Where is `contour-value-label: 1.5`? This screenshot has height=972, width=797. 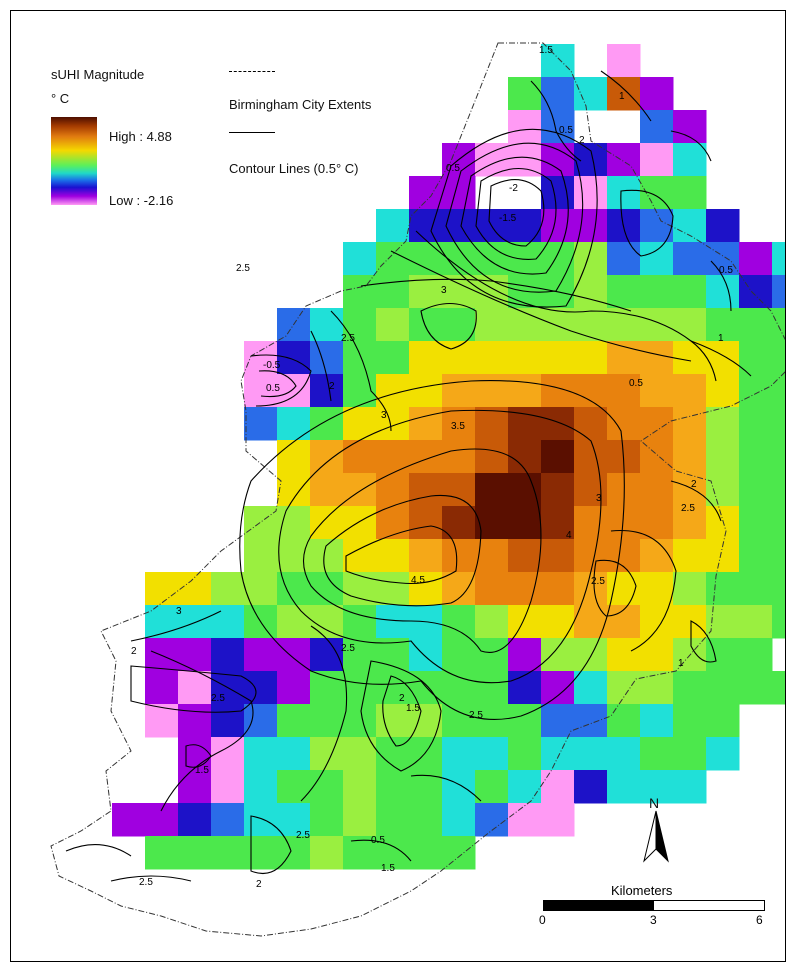 contour-value-label: 1.5 is located at coordinates (546, 50).